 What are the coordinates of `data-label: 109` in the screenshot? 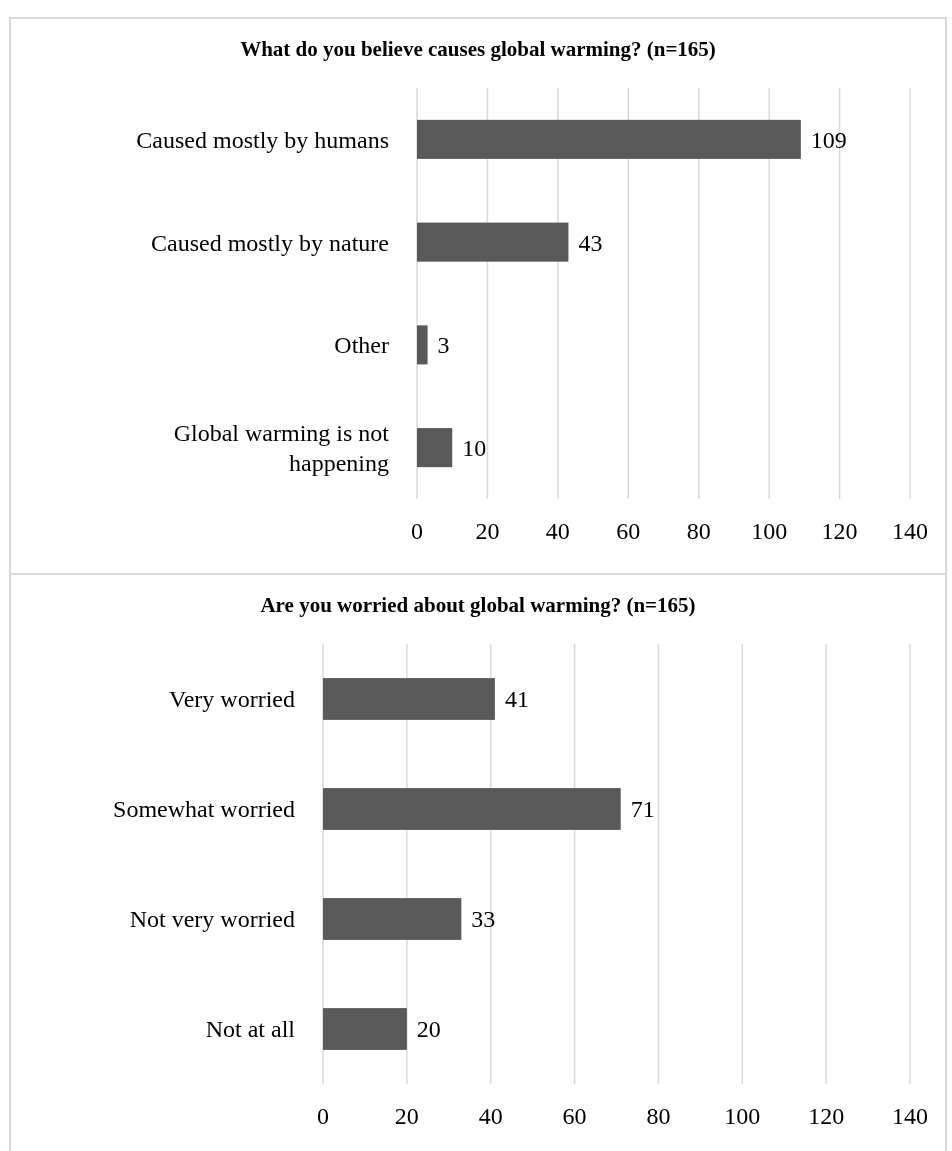 It's located at (828, 139).